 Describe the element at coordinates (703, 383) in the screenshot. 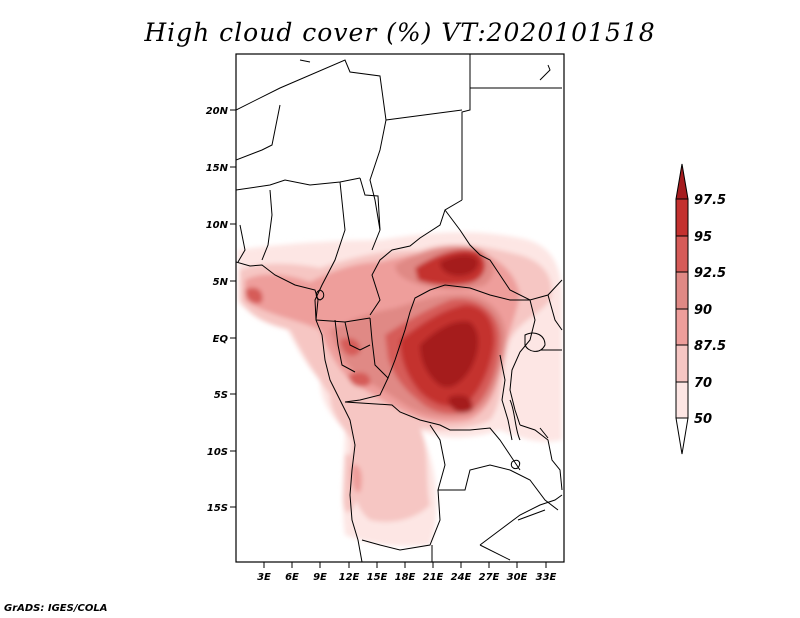

I see `colorbar-label: 70` at that location.